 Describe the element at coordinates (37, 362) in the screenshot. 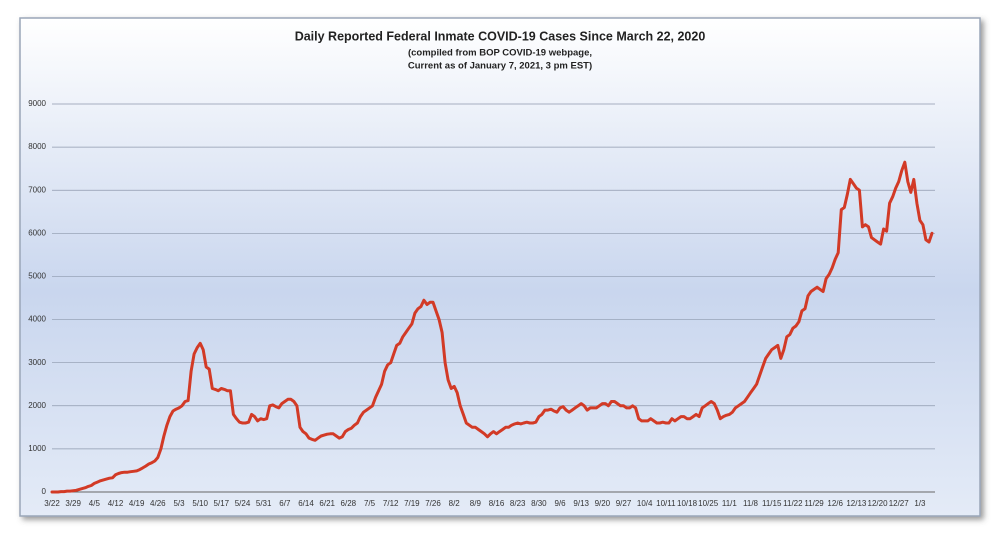

I see `y-tick-label: 3000` at that location.